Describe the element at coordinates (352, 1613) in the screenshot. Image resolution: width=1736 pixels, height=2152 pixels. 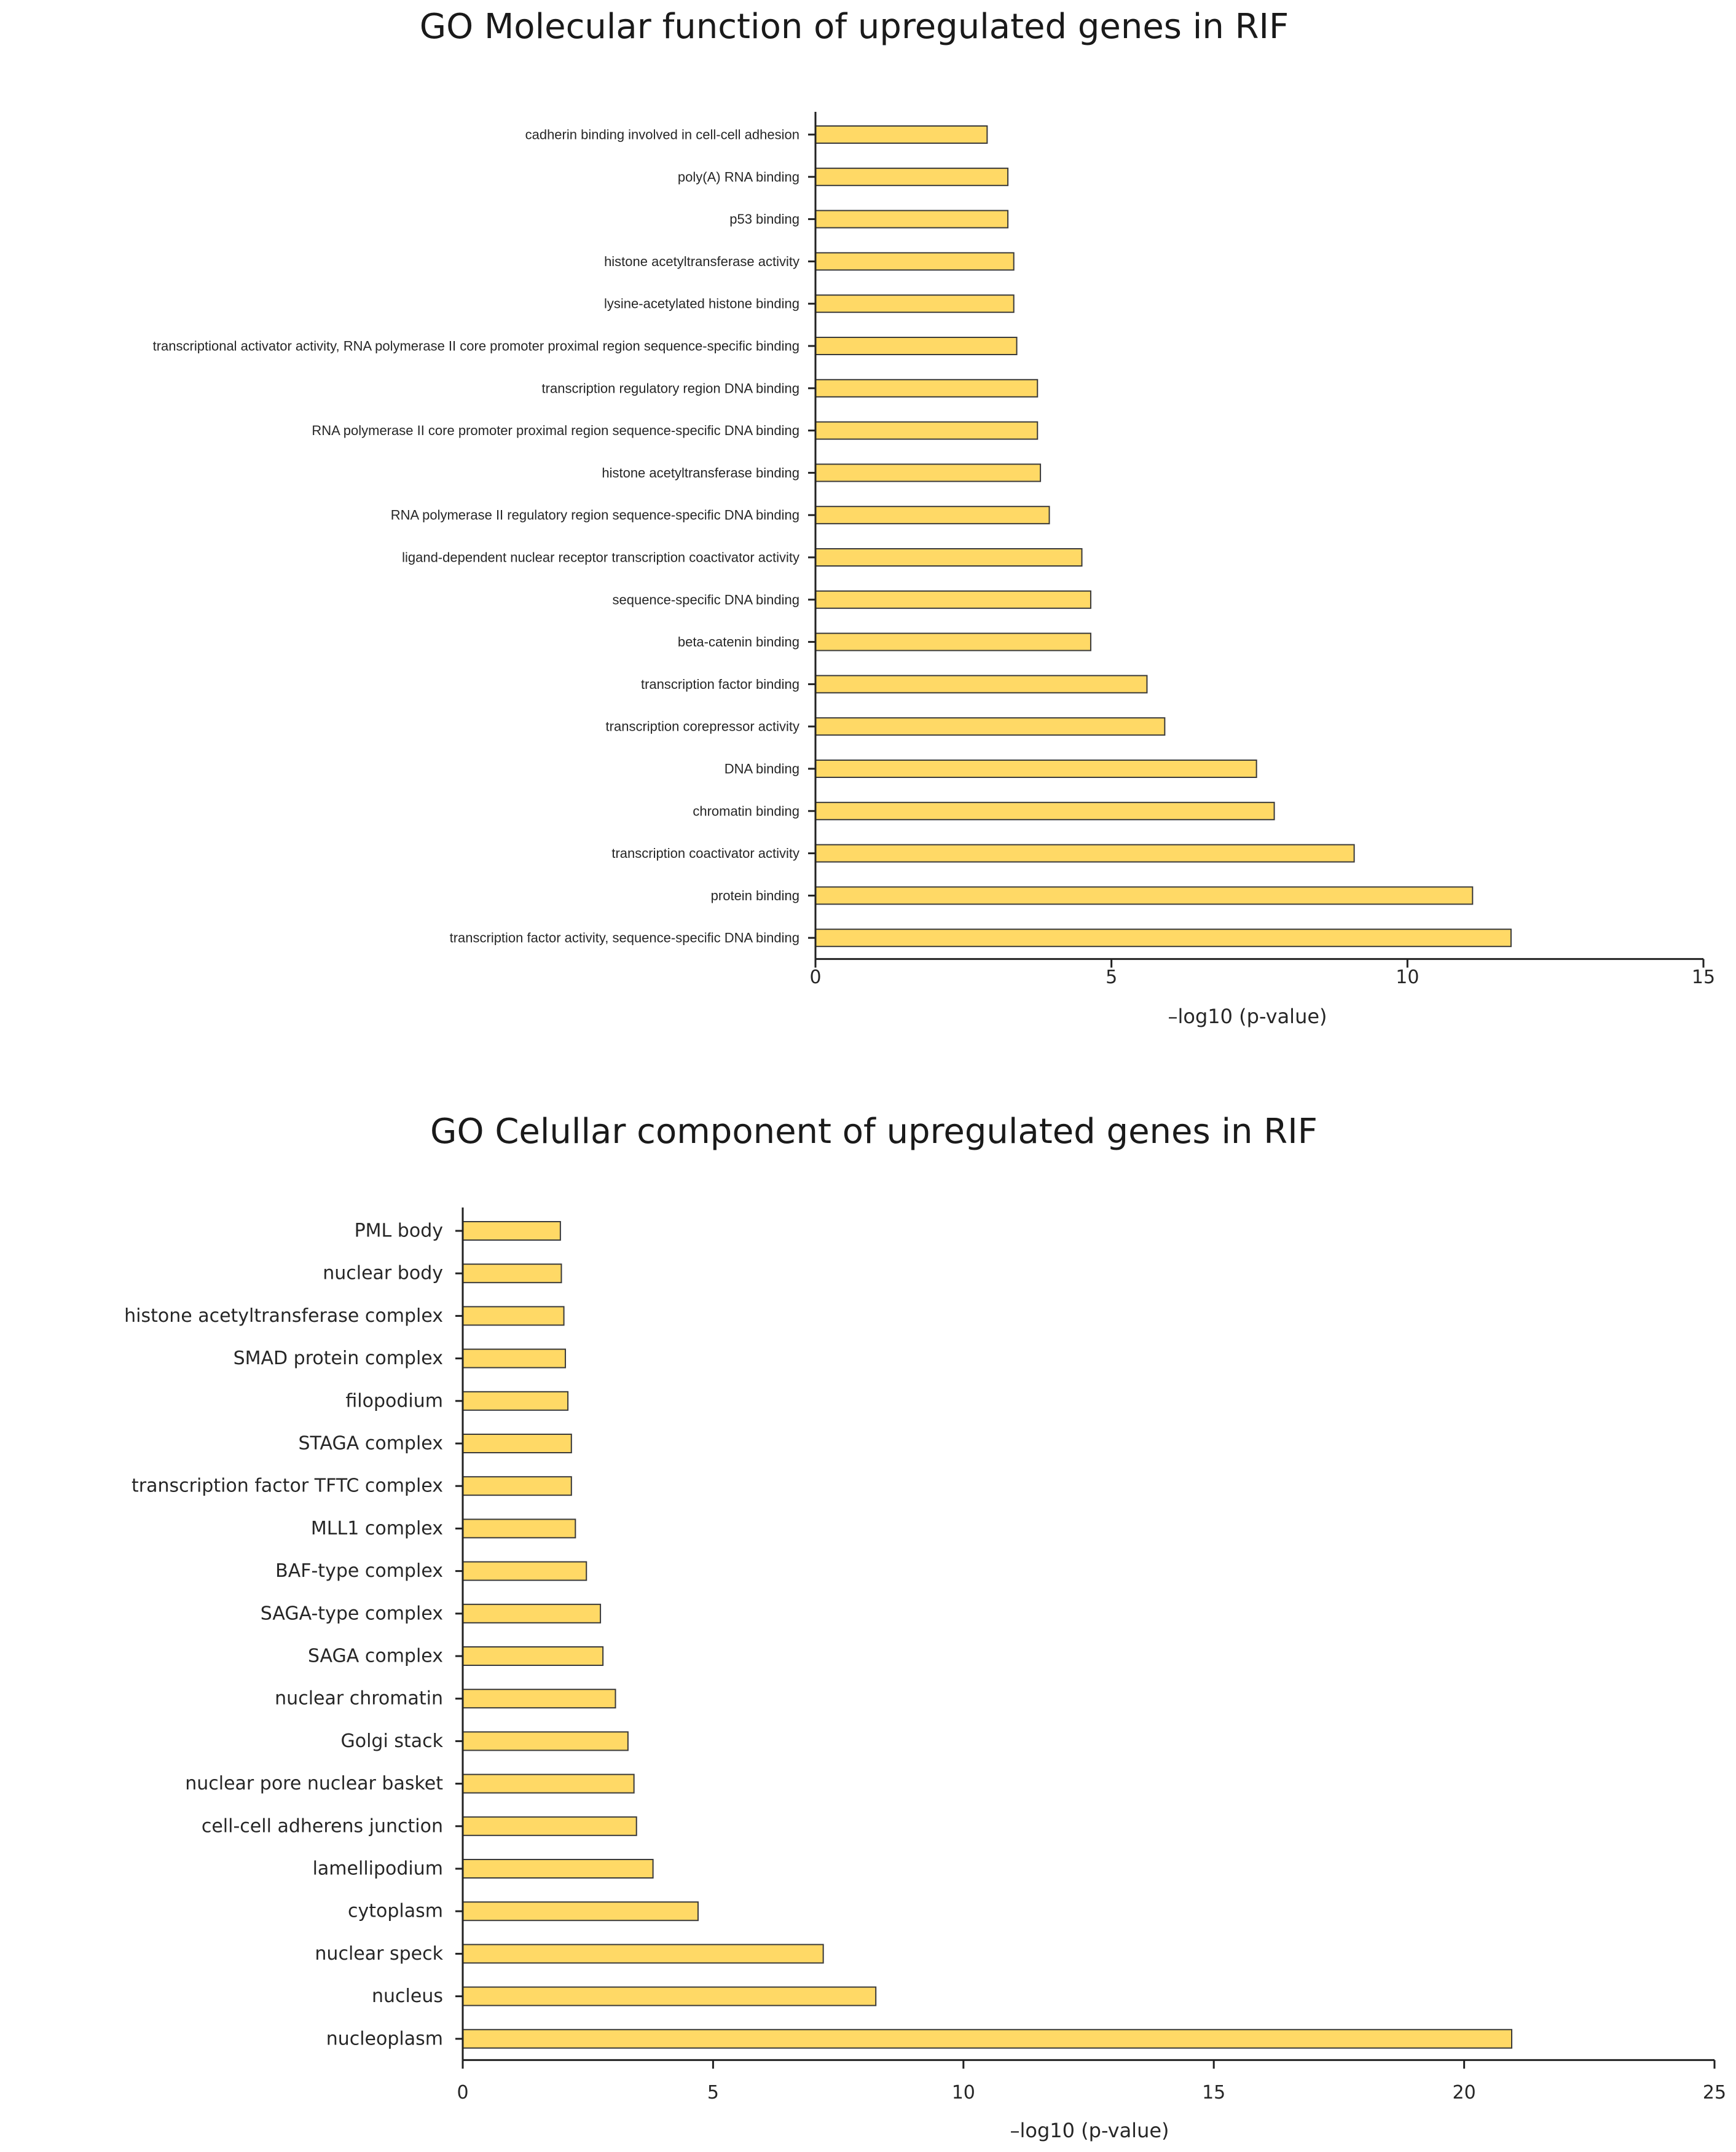
I see `chart-2-category-label: SAGA-type complex` at that location.